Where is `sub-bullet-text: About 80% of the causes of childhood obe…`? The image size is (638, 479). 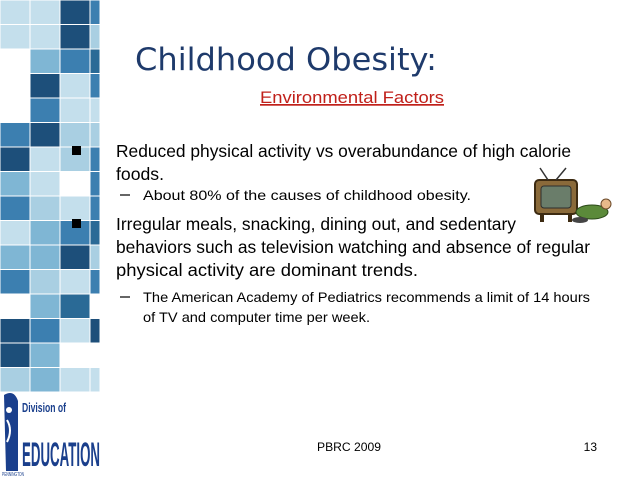
sub-bullet-text: About 80% of the causes of childhood obe… is located at coordinates (307, 195).